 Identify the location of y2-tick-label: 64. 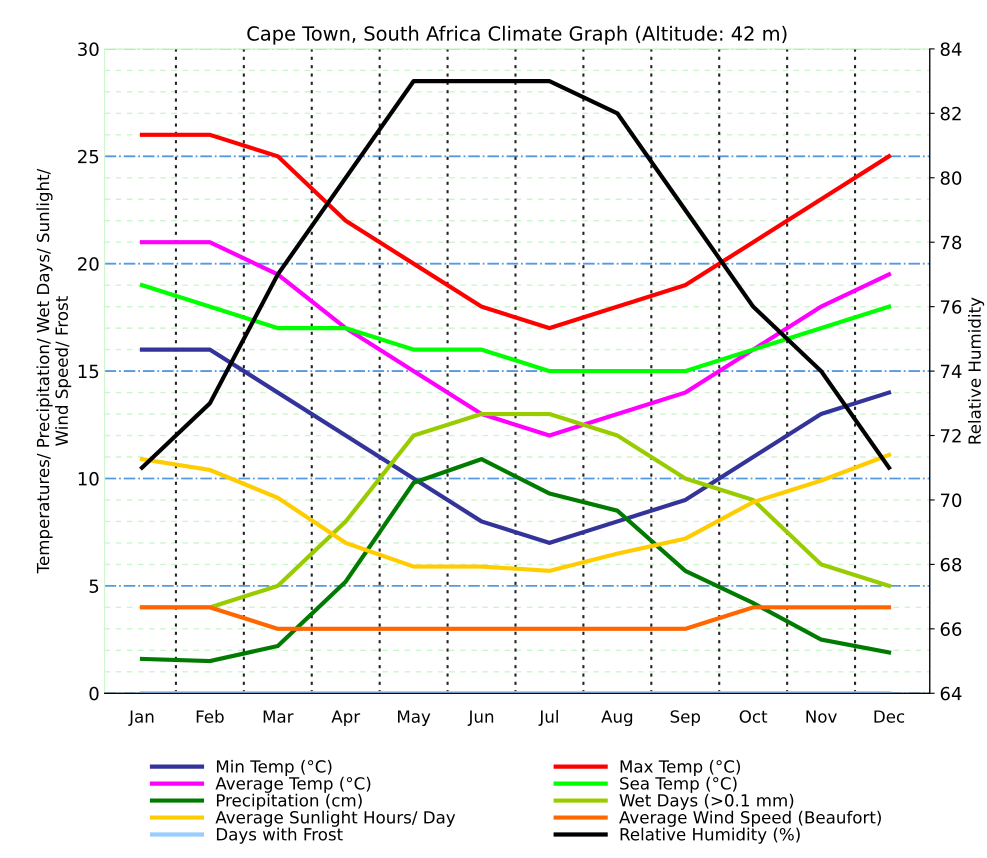
(951, 693).